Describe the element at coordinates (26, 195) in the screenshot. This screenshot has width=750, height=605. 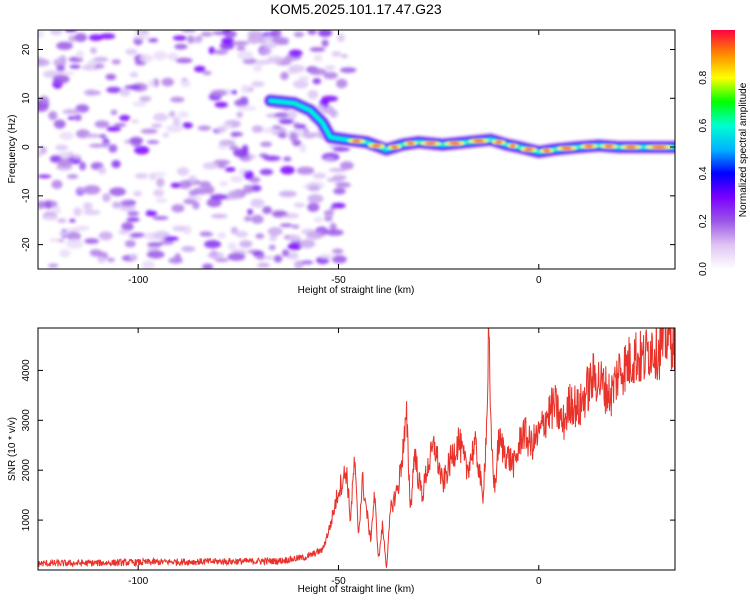
I see `y-tick-label: -10` at that location.